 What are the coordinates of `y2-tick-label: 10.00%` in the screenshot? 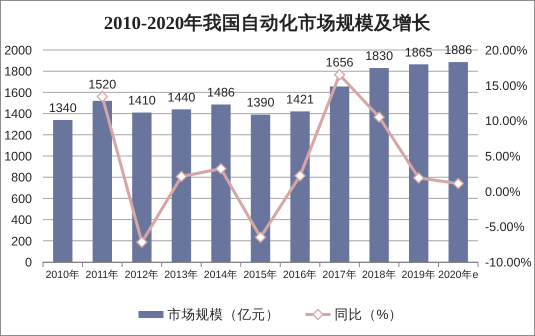 It's located at (506, 121).